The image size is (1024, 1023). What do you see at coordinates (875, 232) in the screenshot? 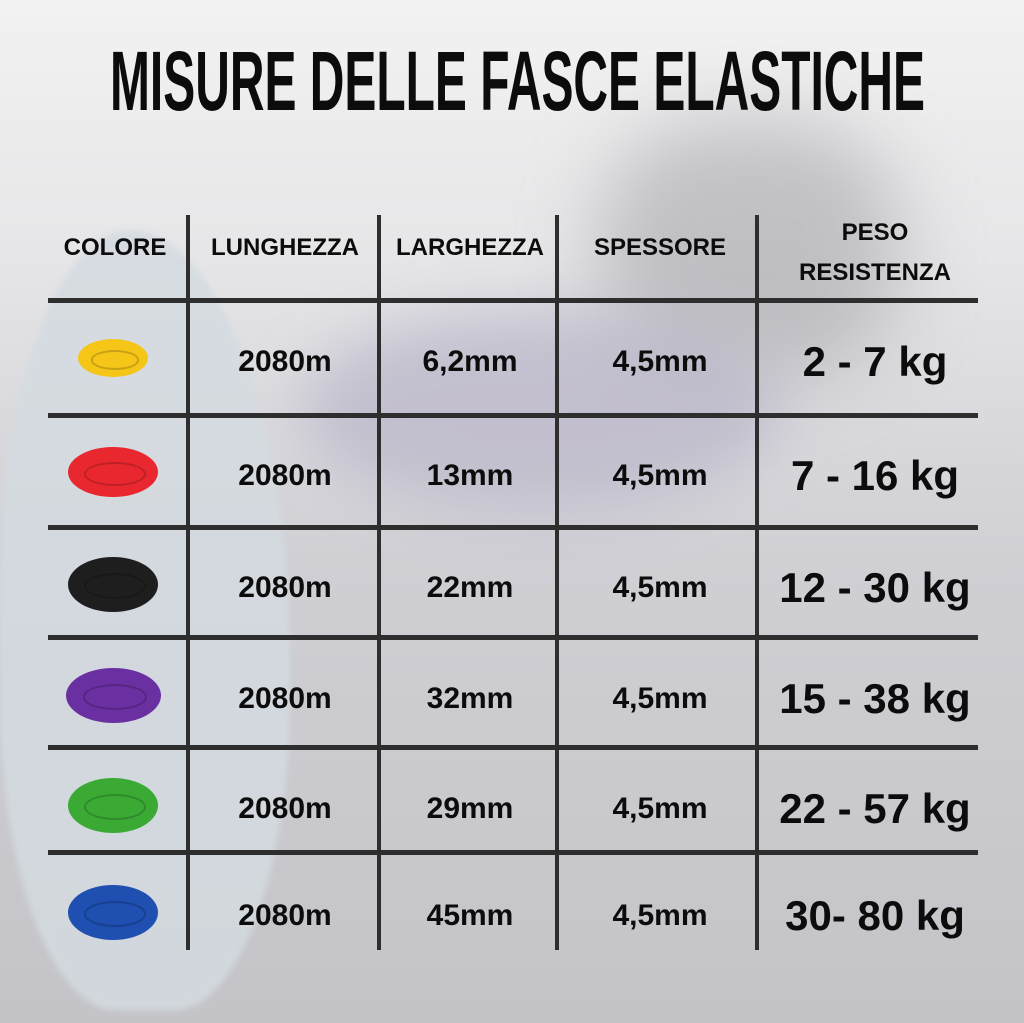
I see `header-peso: PESO` at bounding box center [875, 232].